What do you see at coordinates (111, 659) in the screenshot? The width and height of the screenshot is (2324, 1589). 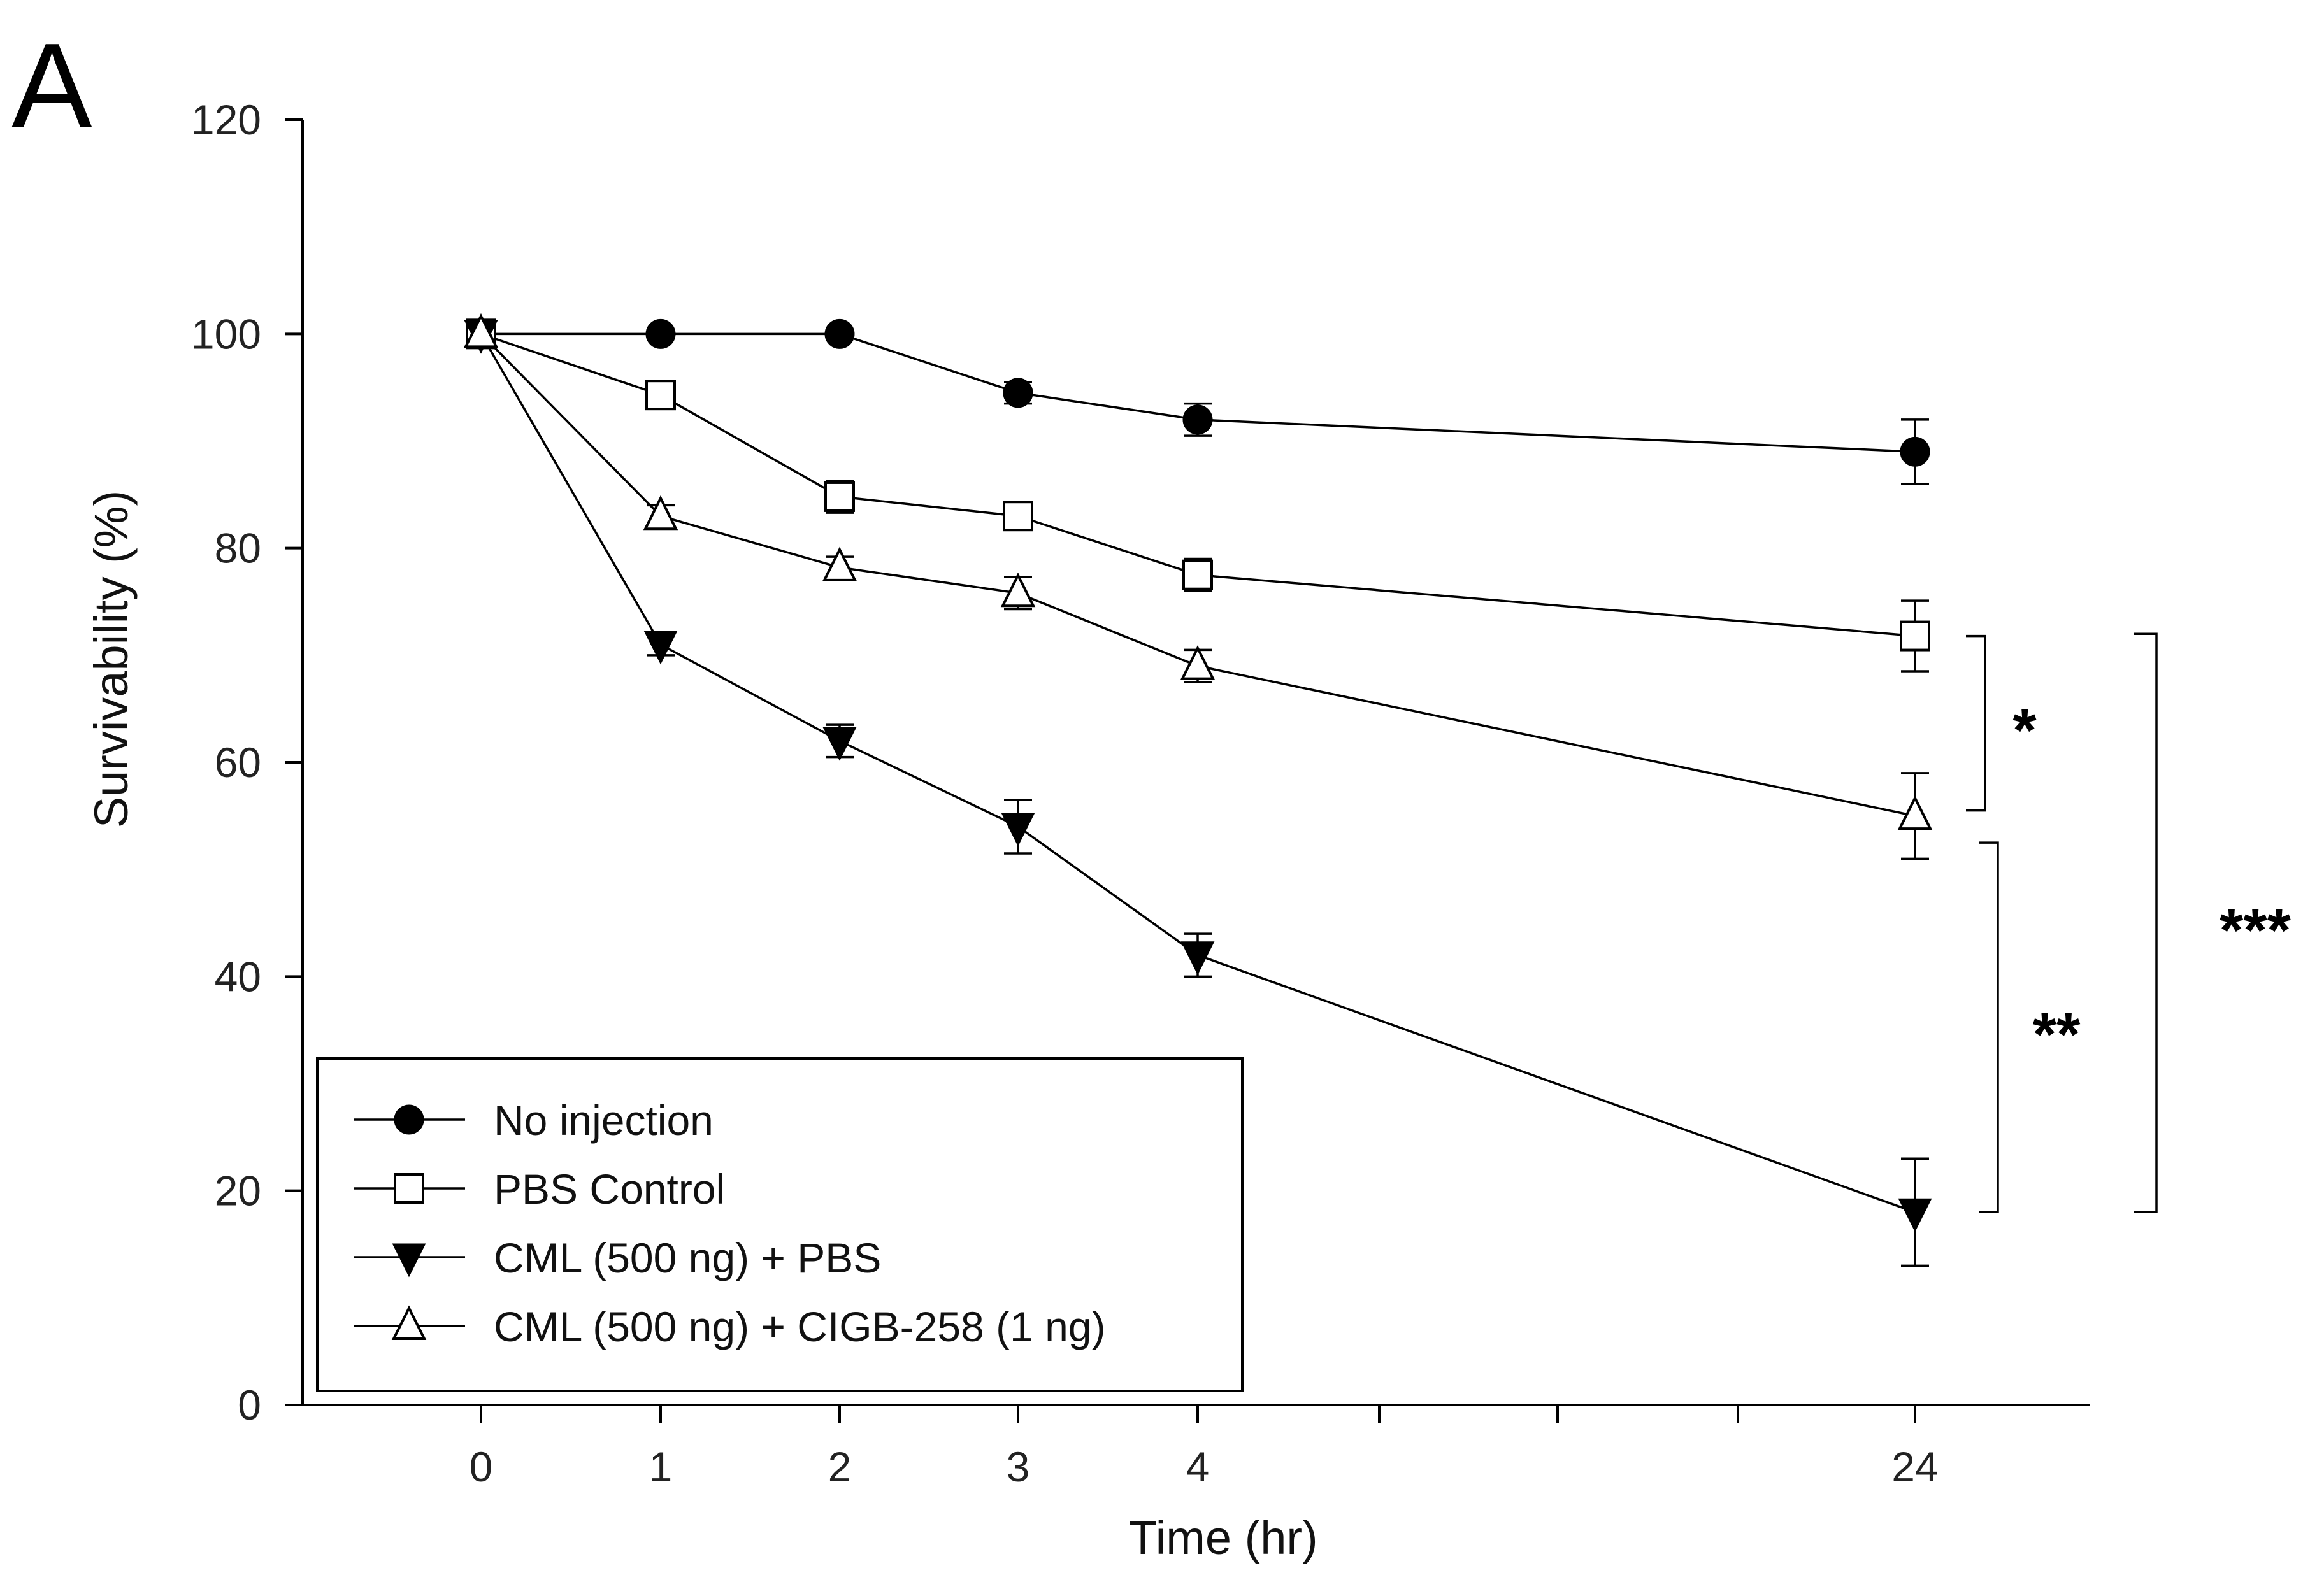 I see `y-axis-title: Survivability (%)` at bounding box center [111, 659].